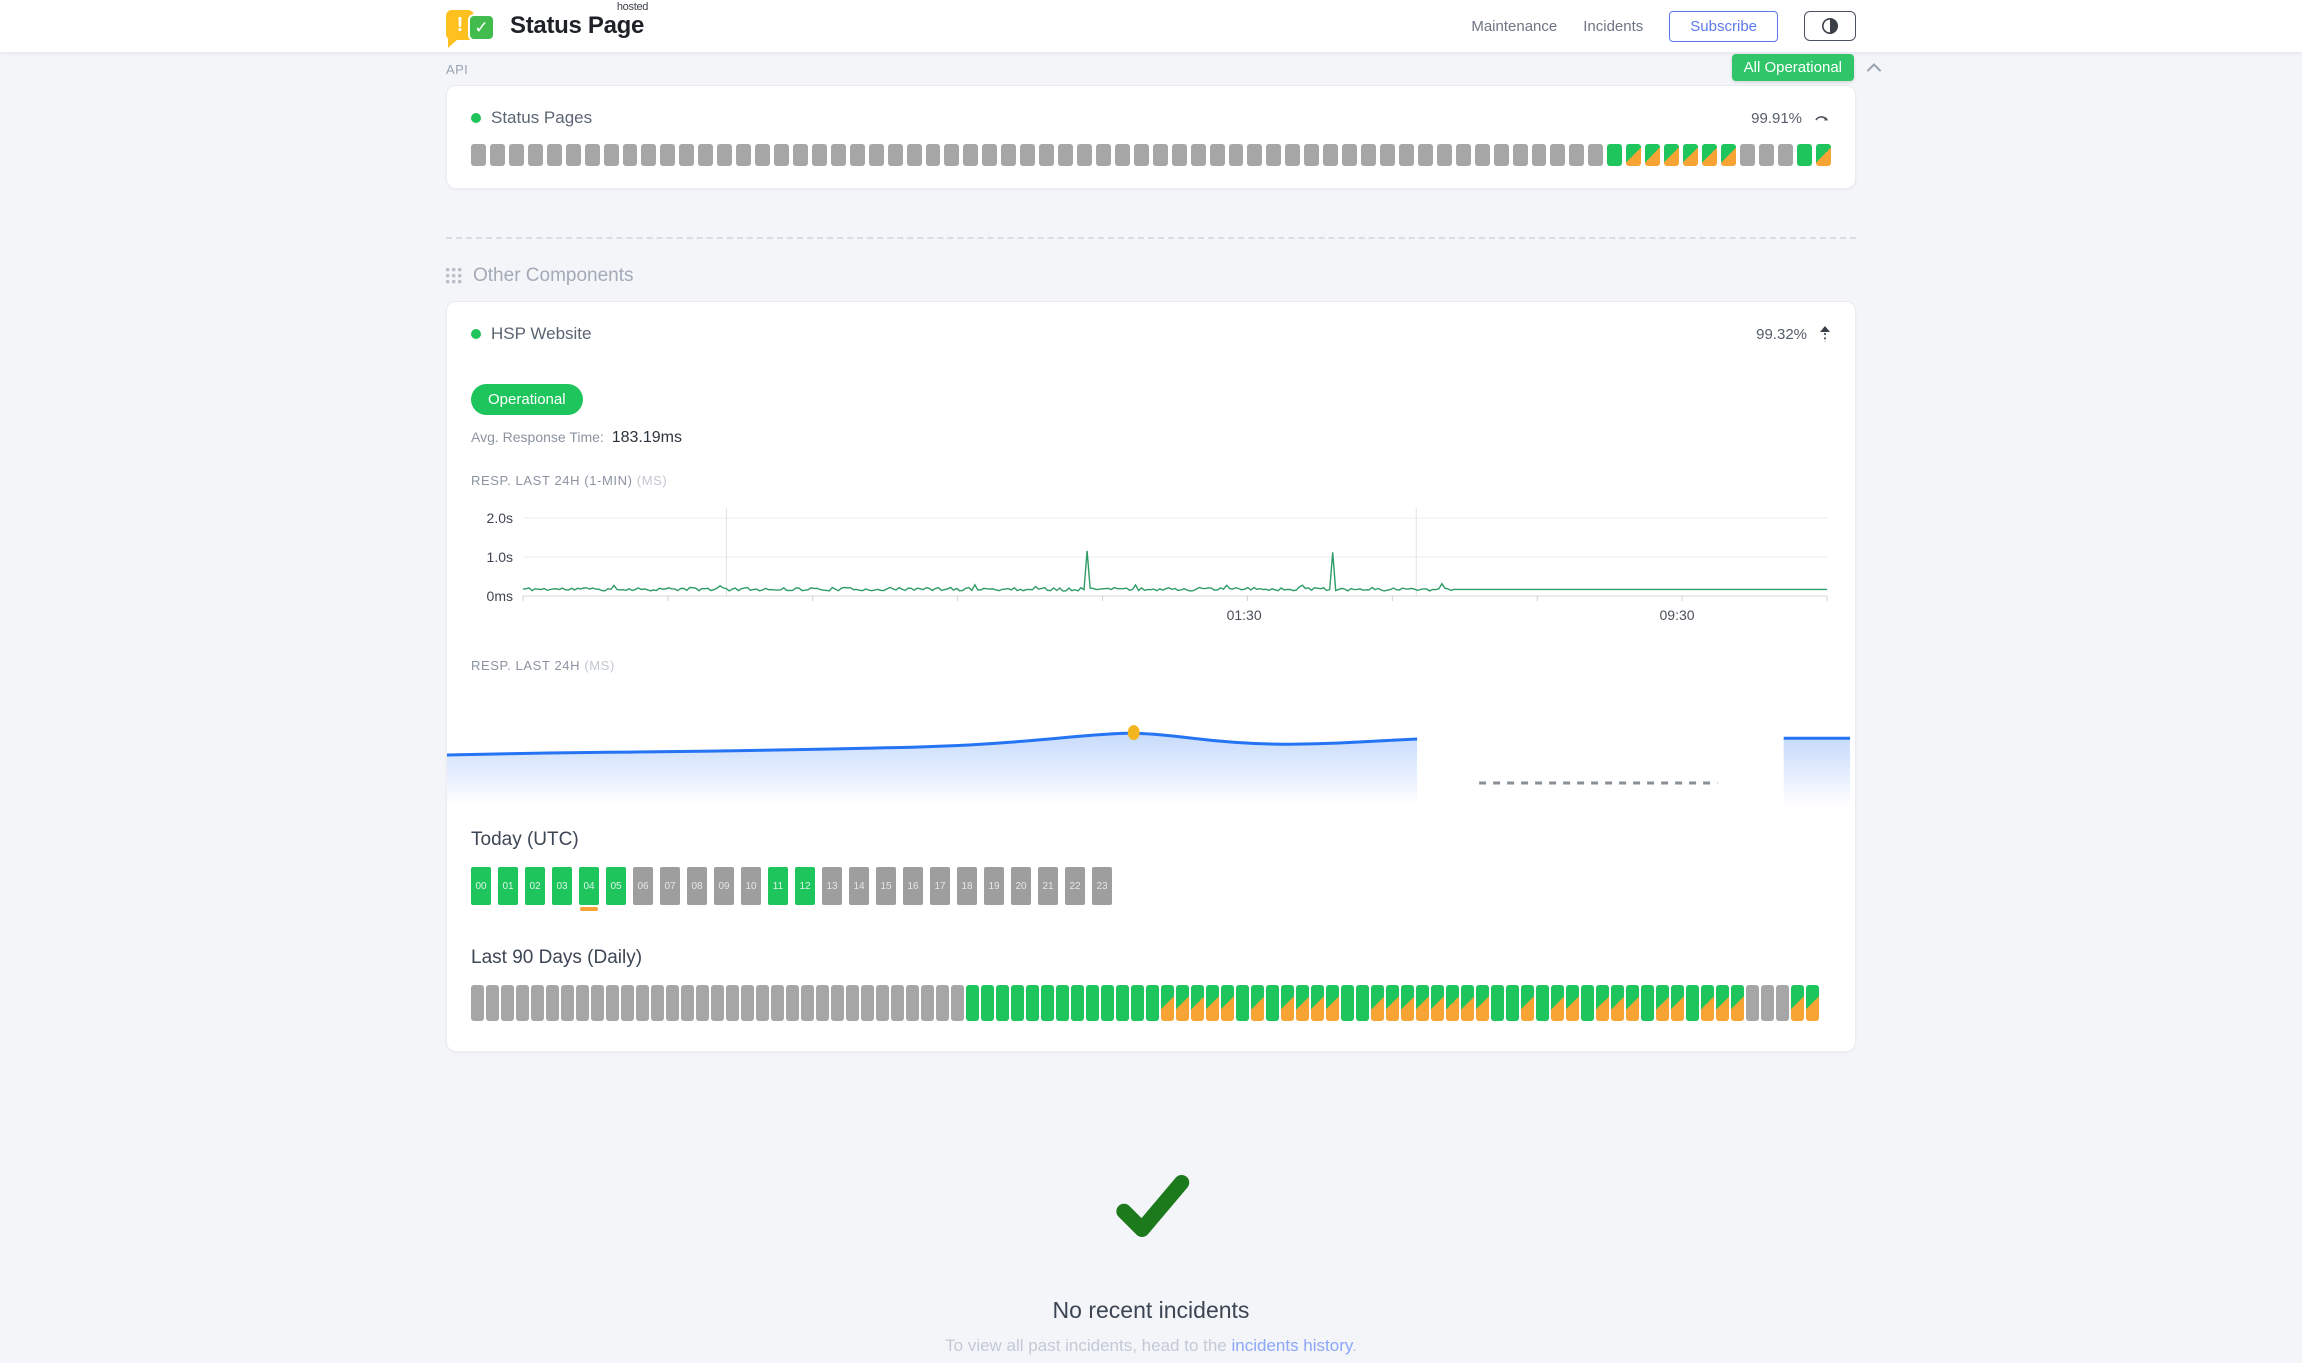  What do you see at coordinates (616, 886) in the screenshot?
I see `hour-block-05: 05` at bounding box center [616, 886].